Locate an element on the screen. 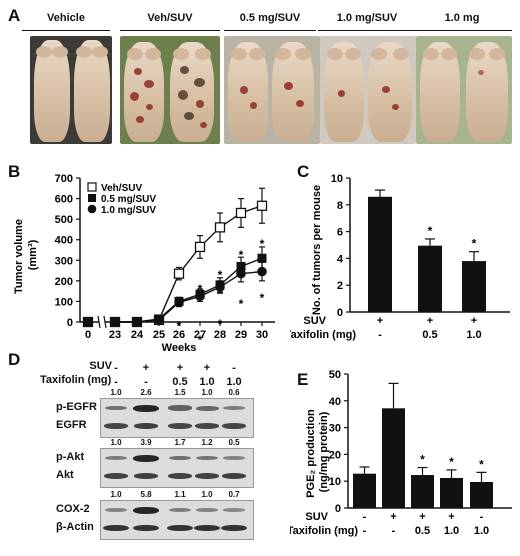 The width and height of the screenshot is (520, 556). quant-value: 3.9 is located at coordinates (146, 442).